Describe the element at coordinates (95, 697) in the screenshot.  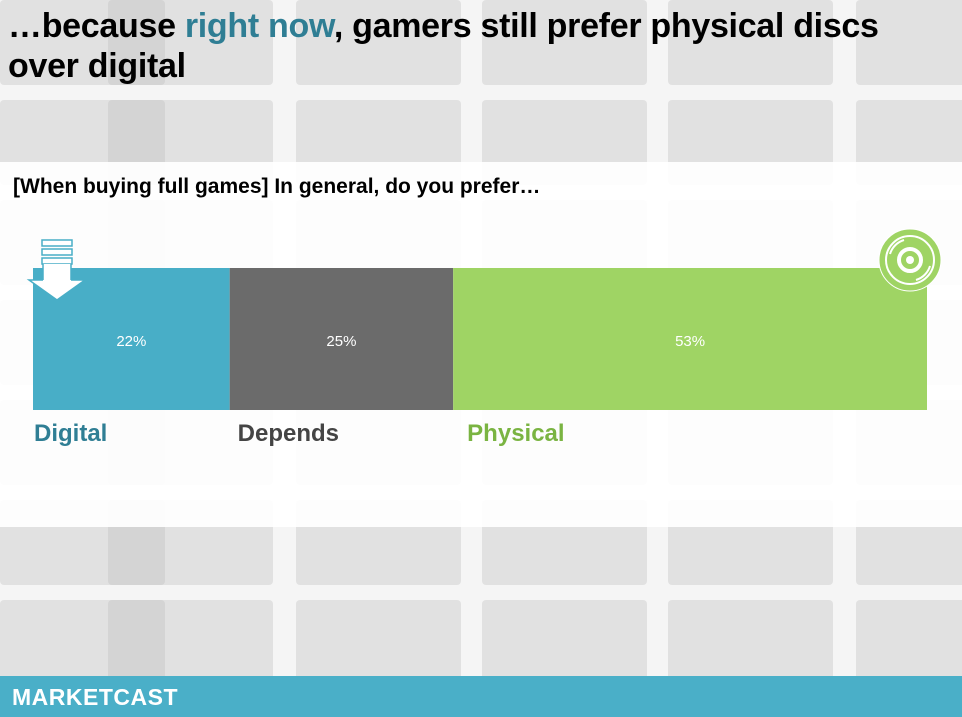
I see `marketcast-logo: MARKETCAST` at that location.